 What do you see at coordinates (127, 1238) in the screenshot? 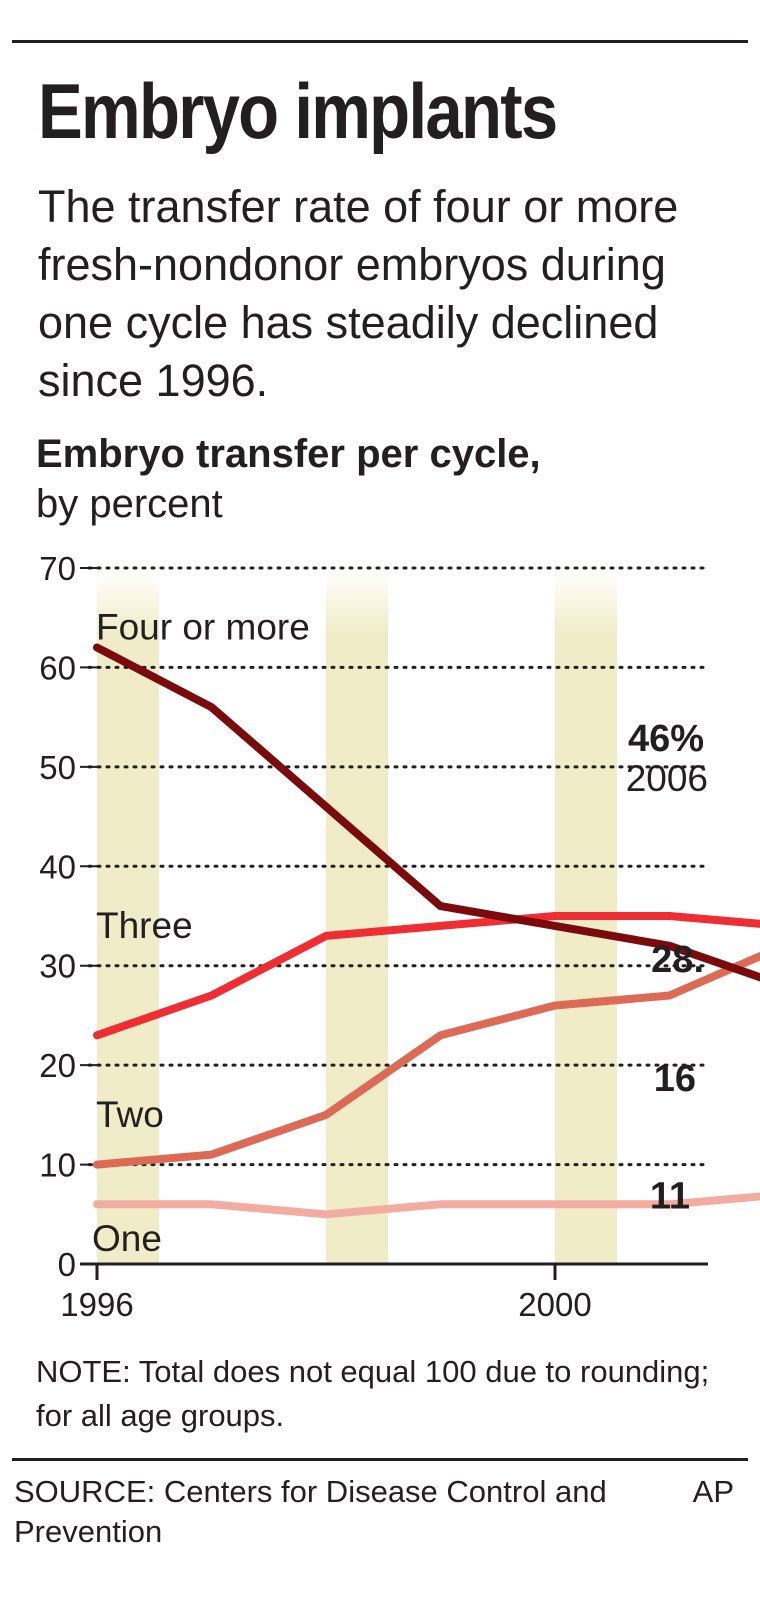
I see `series-name-one: One` at bounding box center [127, 1238].